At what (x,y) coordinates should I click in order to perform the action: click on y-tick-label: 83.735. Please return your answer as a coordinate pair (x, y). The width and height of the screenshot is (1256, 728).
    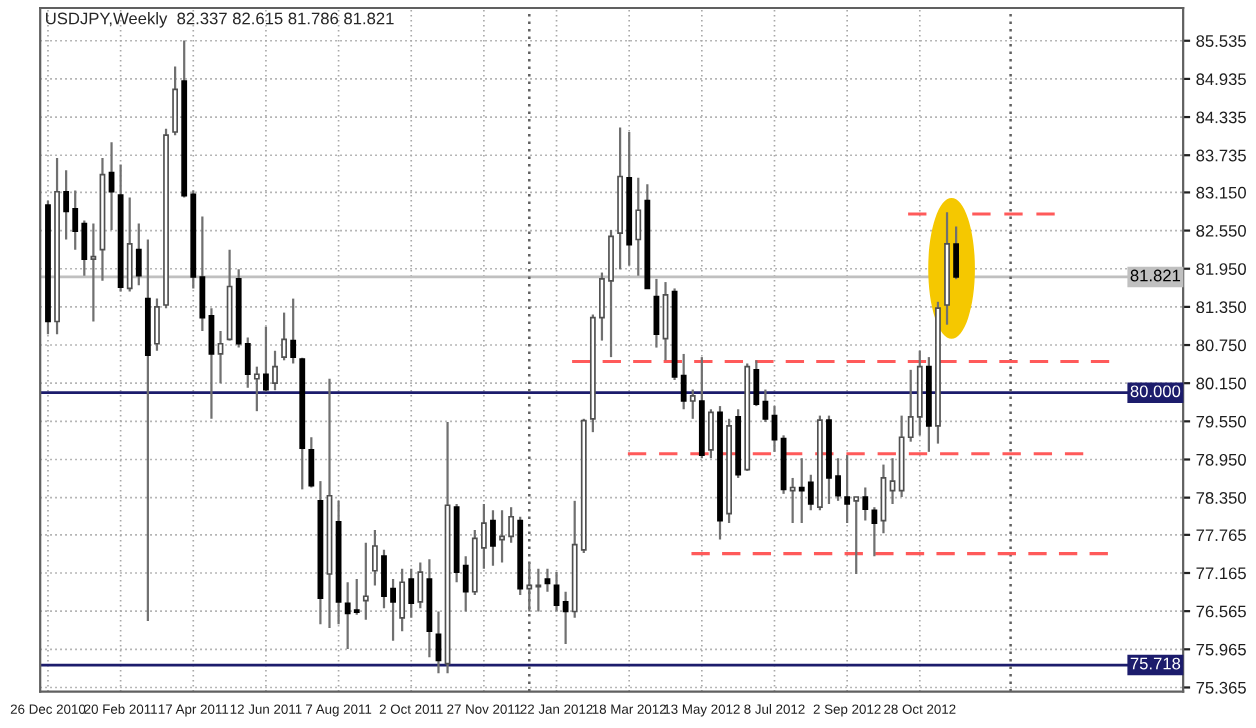
    Looking at the image, I should click on (1221, 155).